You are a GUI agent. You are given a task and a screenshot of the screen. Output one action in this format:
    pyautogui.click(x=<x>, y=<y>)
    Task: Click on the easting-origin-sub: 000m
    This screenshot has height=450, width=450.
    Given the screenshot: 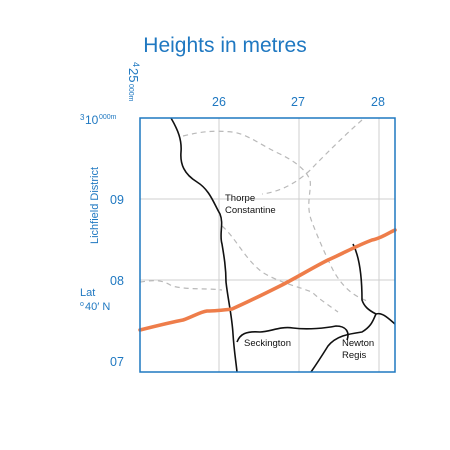 What is the action you would take?
    pyautogui.click(x=130, y=93)
    